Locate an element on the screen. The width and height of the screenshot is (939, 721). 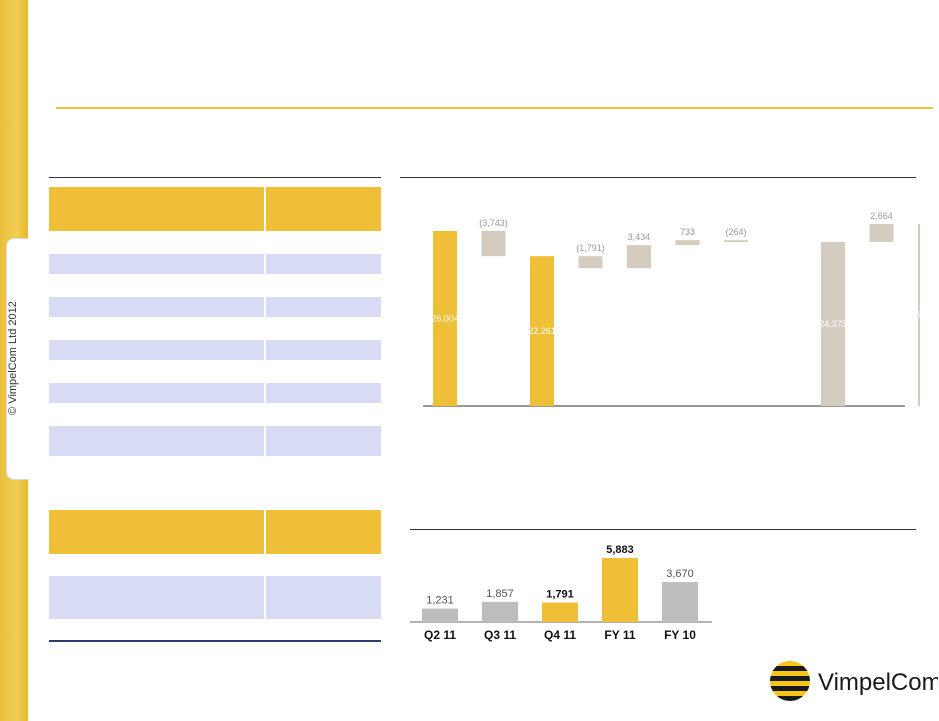
bar-data-label: 1,791 is located at coordinates (560, 595).